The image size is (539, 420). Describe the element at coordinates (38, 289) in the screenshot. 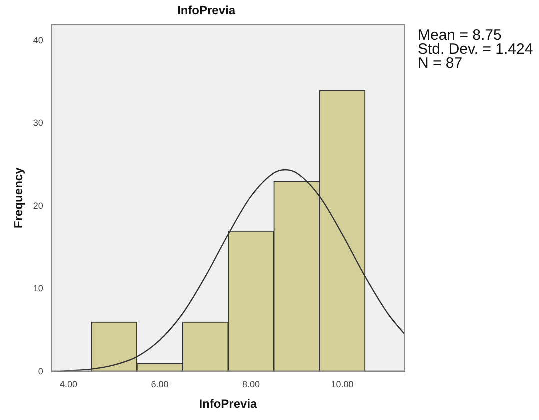

I see `y-tick-label: 10` at that location.